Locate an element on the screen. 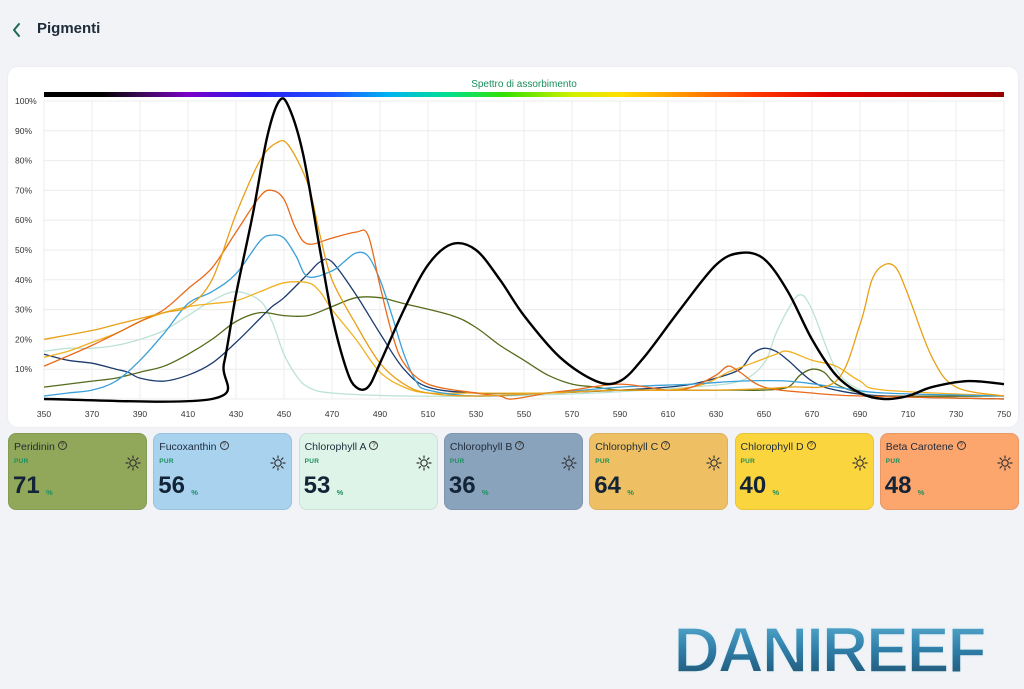 Image resolution: width=1024 pixels, height=689 pixels. x-tick-label: 470 is located at coordinates (332, 414).